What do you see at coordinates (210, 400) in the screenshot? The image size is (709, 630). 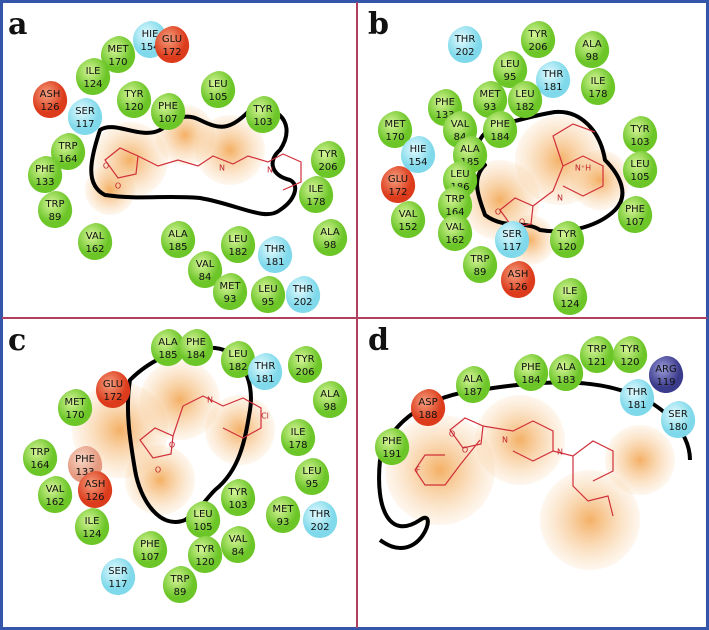 I see `atom-label: N` at bounding box center [210, 400].